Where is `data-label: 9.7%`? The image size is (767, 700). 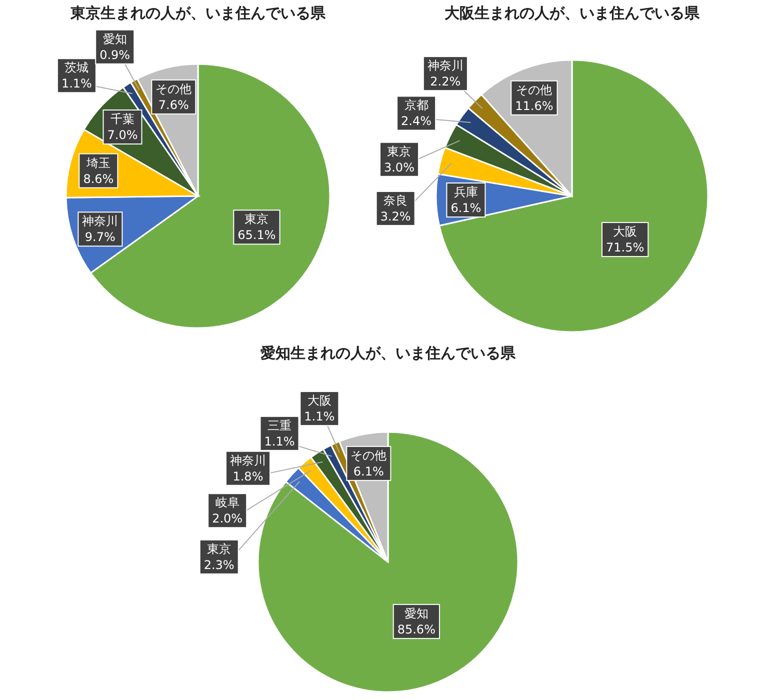 data-label: 9.7% is located at coordinates (100, 237).